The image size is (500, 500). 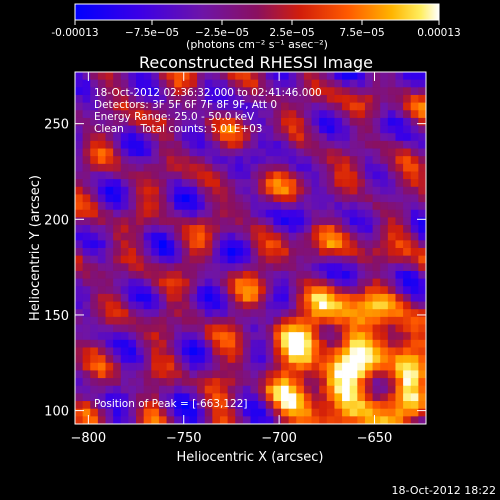 What do you see at coordinates (152, 33) in the screenshot?
I see `colorbar-tick-label: −7.5e−05` at bounding box center [152, 33].